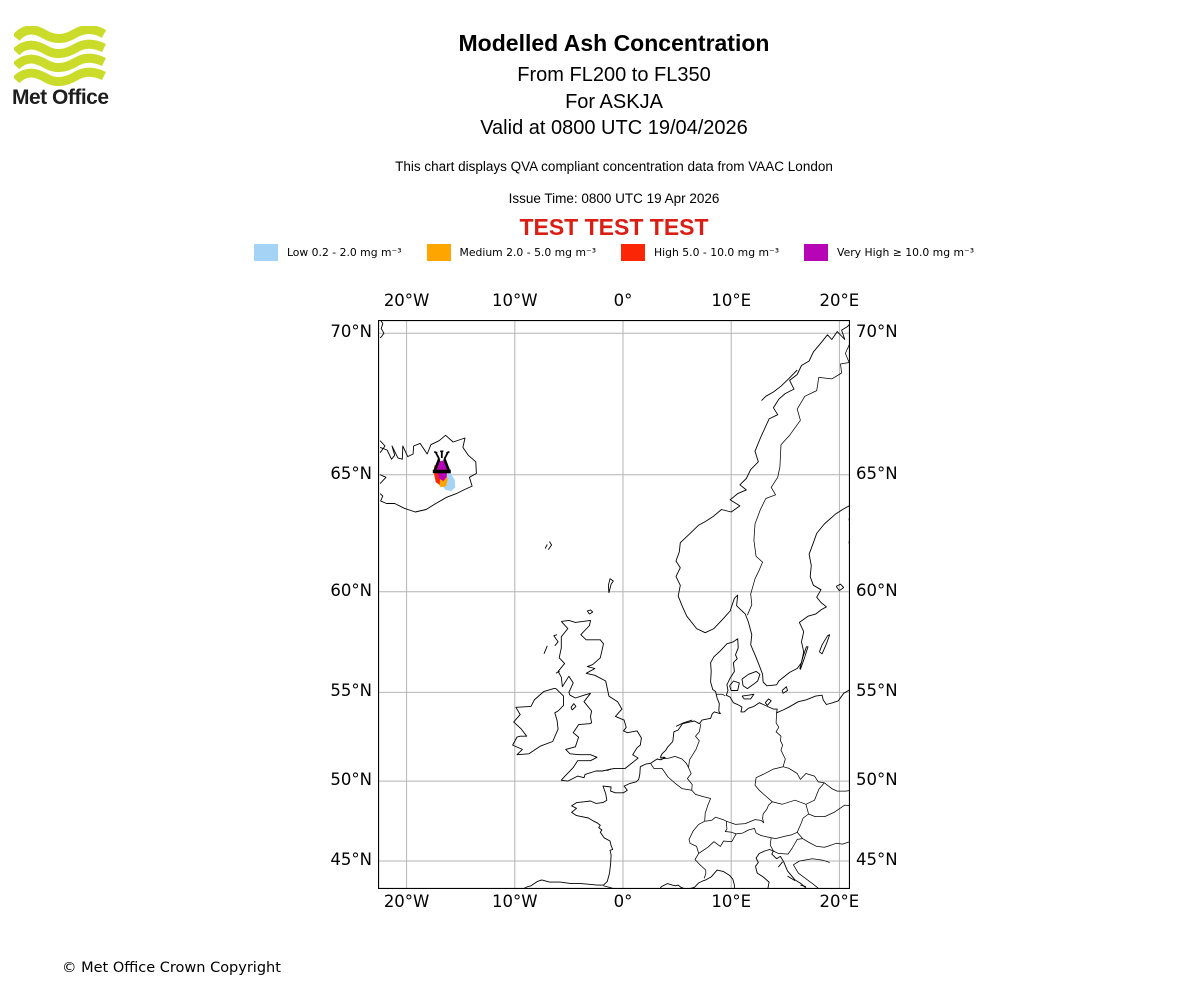  I want to click on x-tick-bottom-10°E: 10°E, so click(731, 901).